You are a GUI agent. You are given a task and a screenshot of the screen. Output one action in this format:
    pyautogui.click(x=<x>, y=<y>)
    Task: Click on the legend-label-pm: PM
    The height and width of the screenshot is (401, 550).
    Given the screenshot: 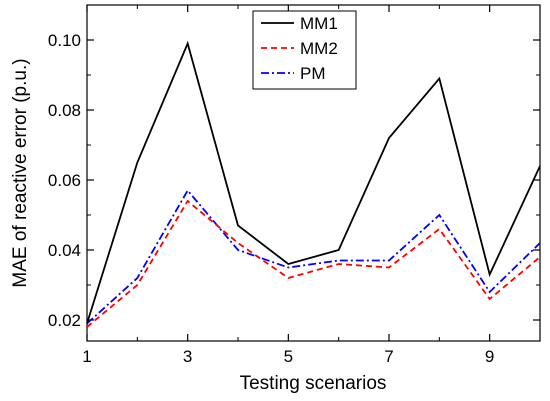 What is the action you would take?
    pyautogui.click(x=313, y=73)
    